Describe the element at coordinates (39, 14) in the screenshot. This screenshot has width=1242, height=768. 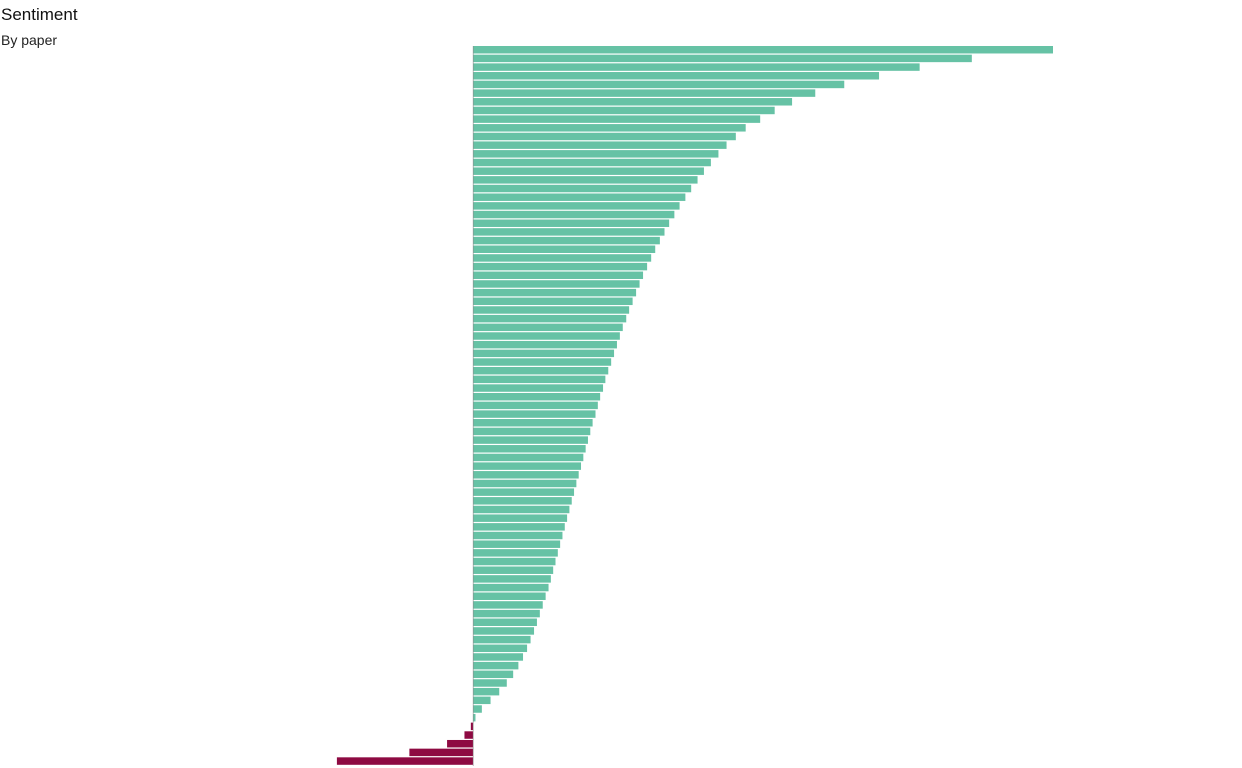
I see `chart-title: Sentiment` at that location.